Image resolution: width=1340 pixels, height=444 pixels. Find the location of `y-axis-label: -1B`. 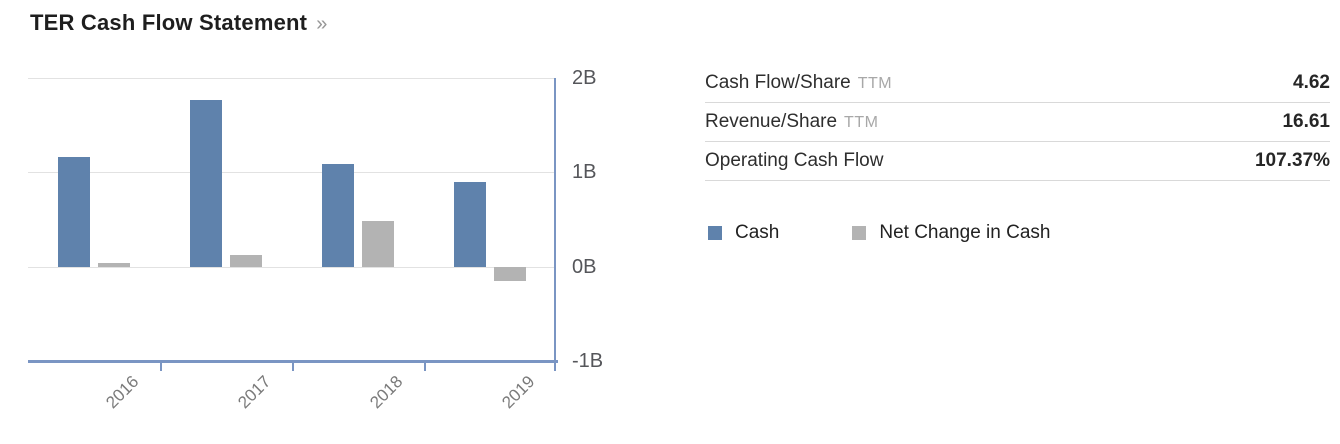

y-axis-label: -1B is located at coordinates (588, 361).